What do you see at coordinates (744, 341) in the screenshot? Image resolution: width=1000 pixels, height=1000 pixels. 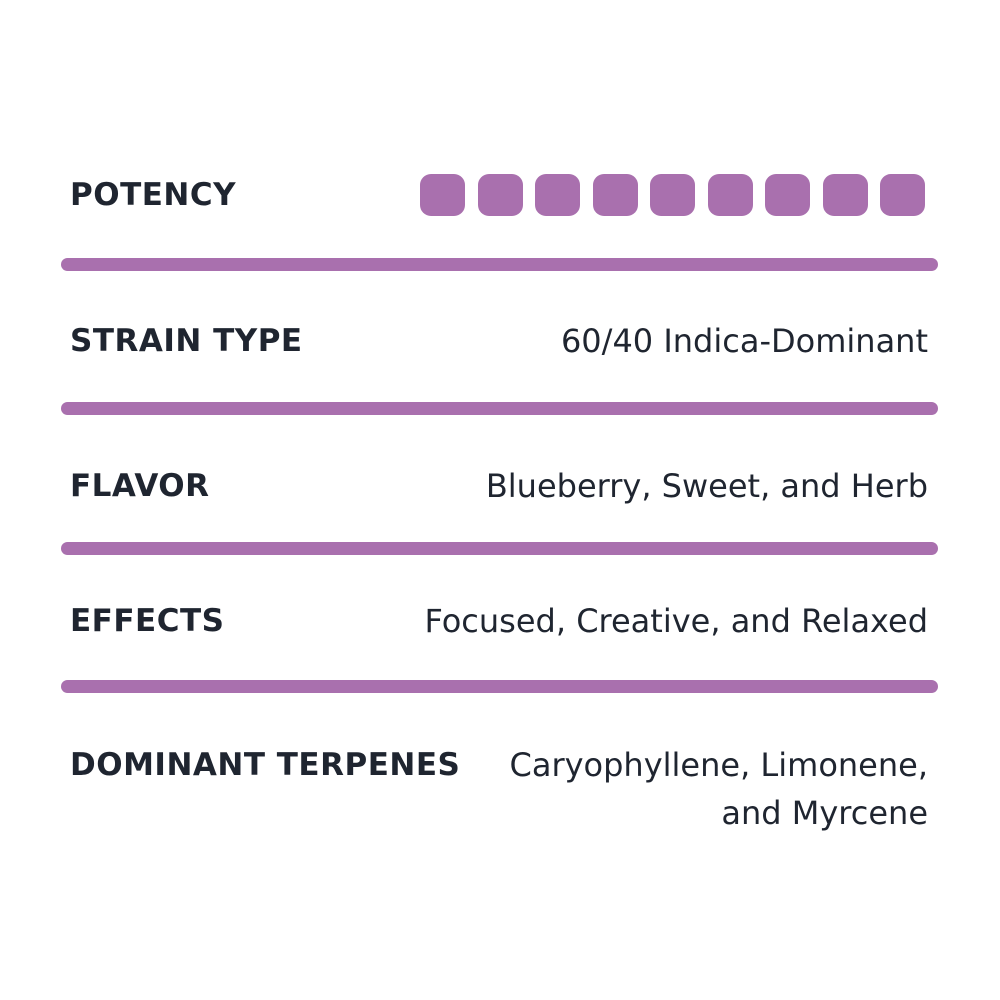 I see `strain-type-value: 60/40 Indica-Dominant` at bounding box center [744, 341].